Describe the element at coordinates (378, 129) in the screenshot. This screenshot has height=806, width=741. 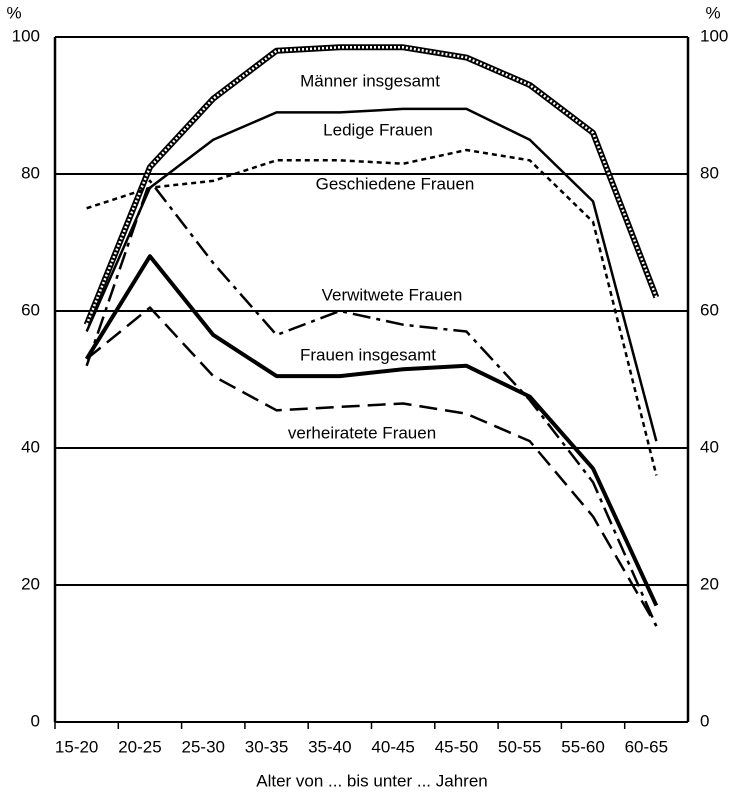
I see `series-label: Ledige Frauen` at that location.